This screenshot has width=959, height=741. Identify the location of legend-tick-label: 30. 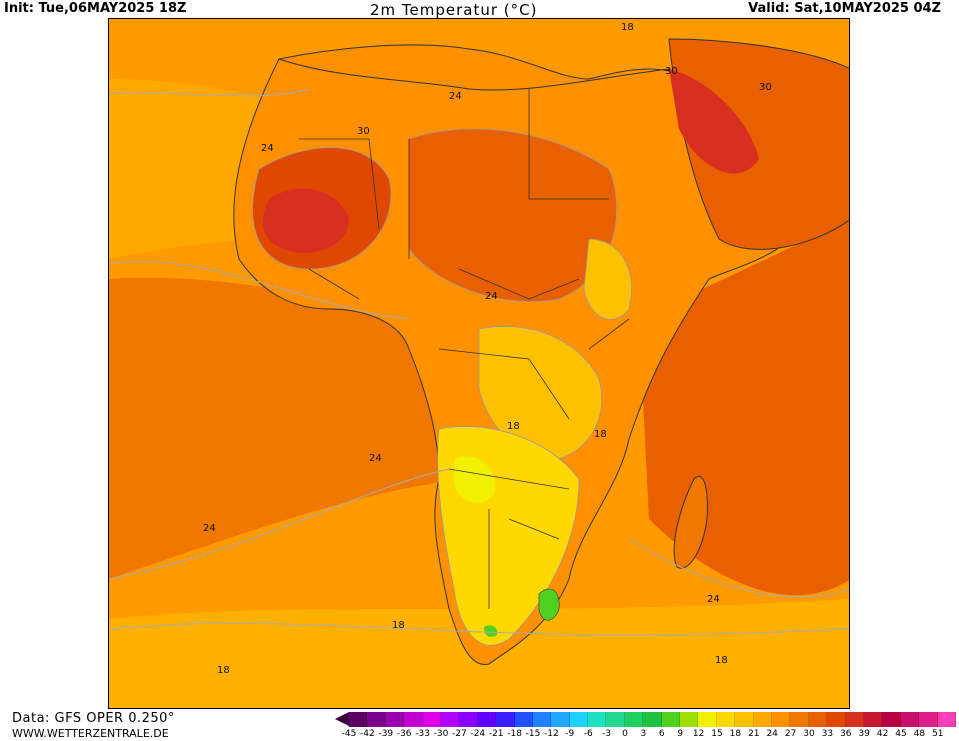
(809, 734).